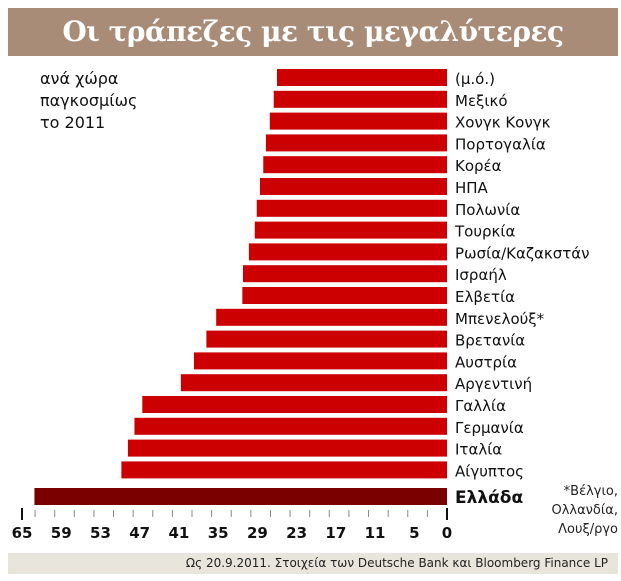 Image resolution: width=621 pixels, height=581 pixels. What do you see at coordinates (89, 100) in the screenshot?
I see `subtitle-line: παγκοσμίως` at bounding box center [89, 100].